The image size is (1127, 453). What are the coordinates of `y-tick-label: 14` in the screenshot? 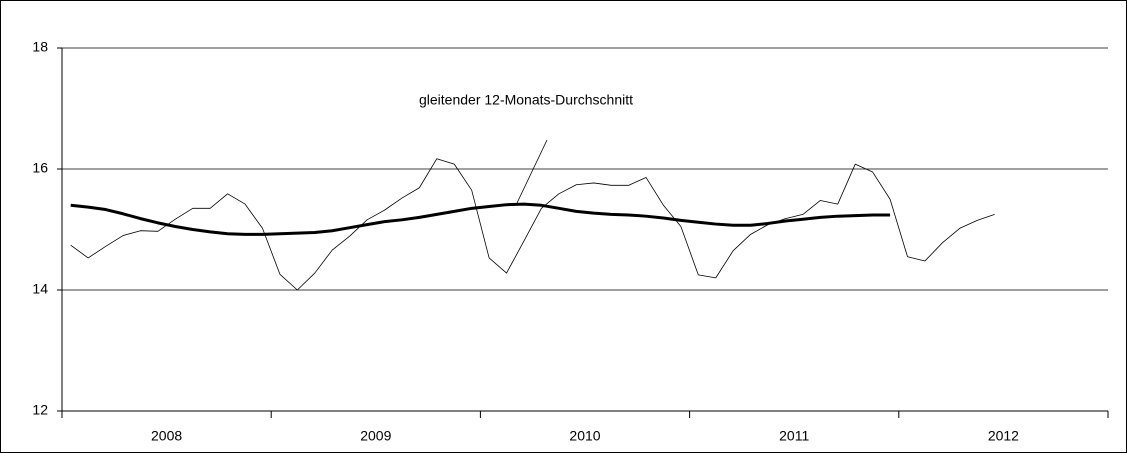 It's located at (40, 289).